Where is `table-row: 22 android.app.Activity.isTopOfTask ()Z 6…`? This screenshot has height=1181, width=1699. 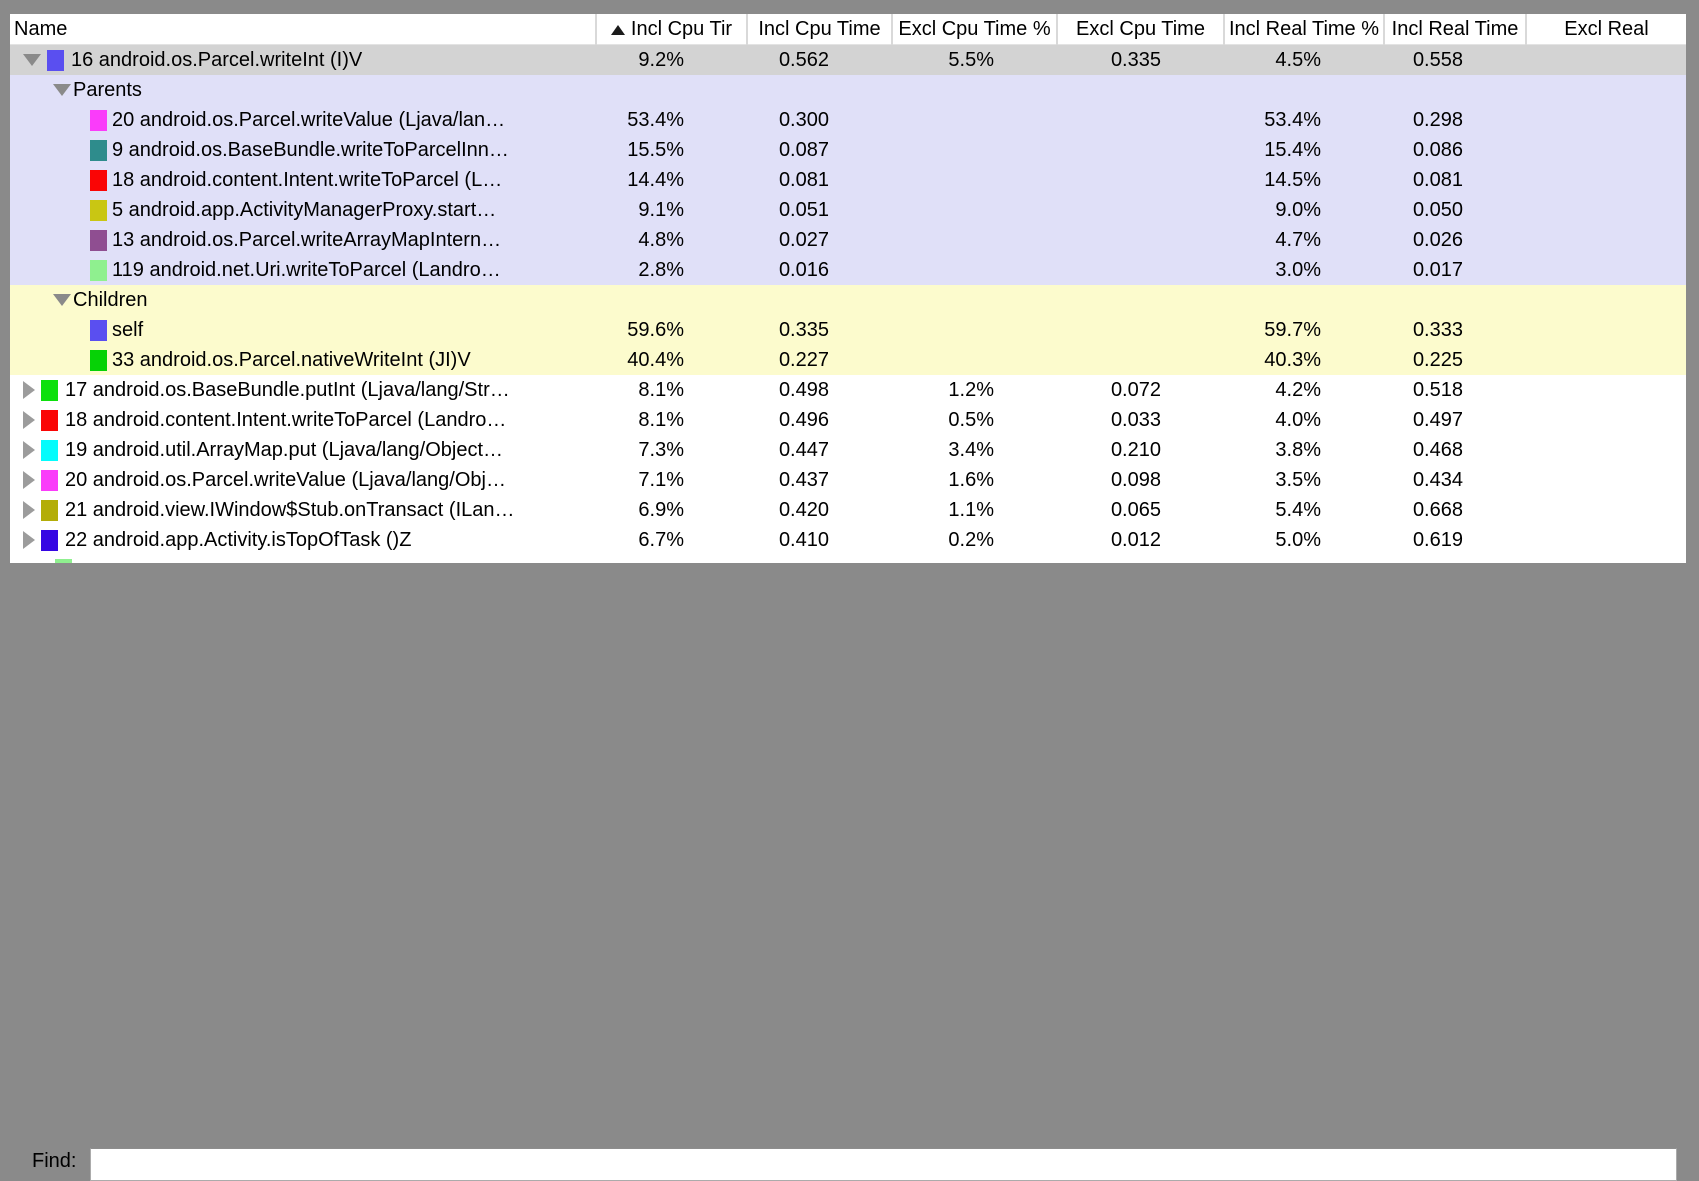
table-row: 22 android.app.Activity.isTopOfTask ()Z 6… is located at coordinates (848, 540).